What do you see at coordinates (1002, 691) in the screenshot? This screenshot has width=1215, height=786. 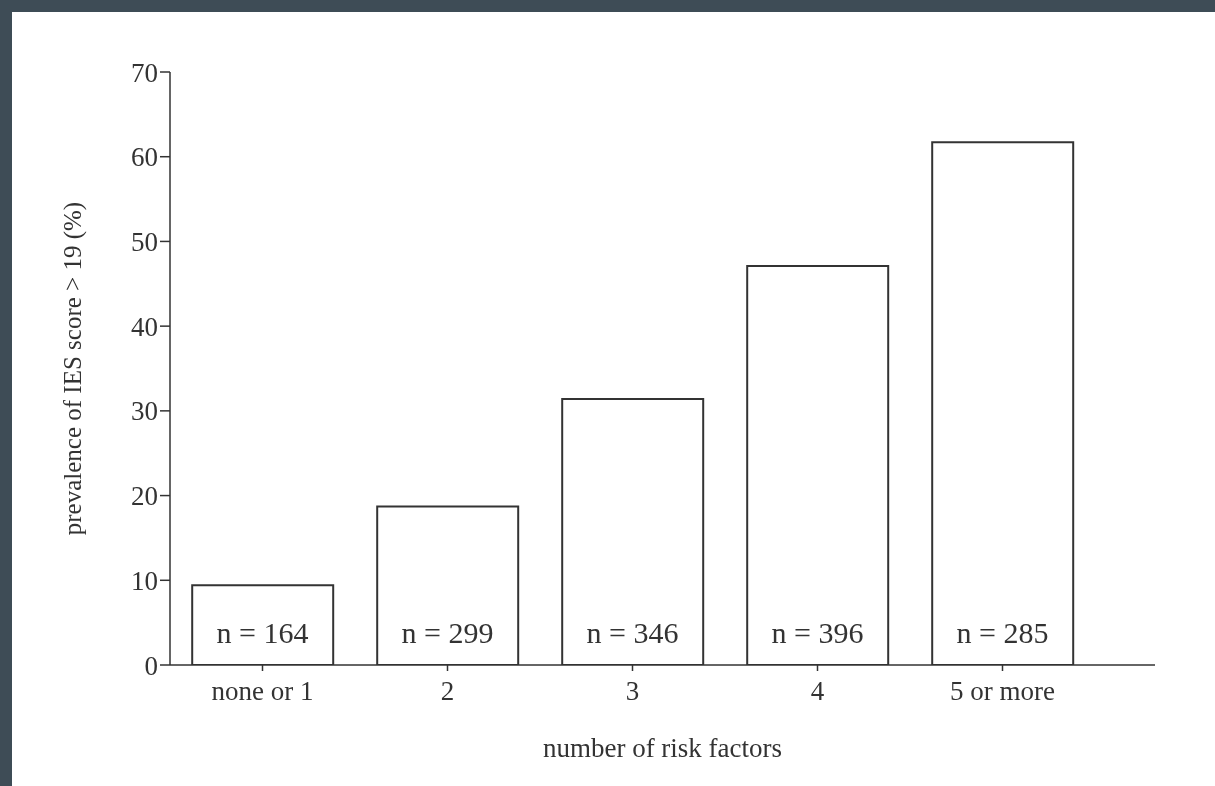 I see `x-tick-label: 5 or more` at bounding box center [1002, 691].